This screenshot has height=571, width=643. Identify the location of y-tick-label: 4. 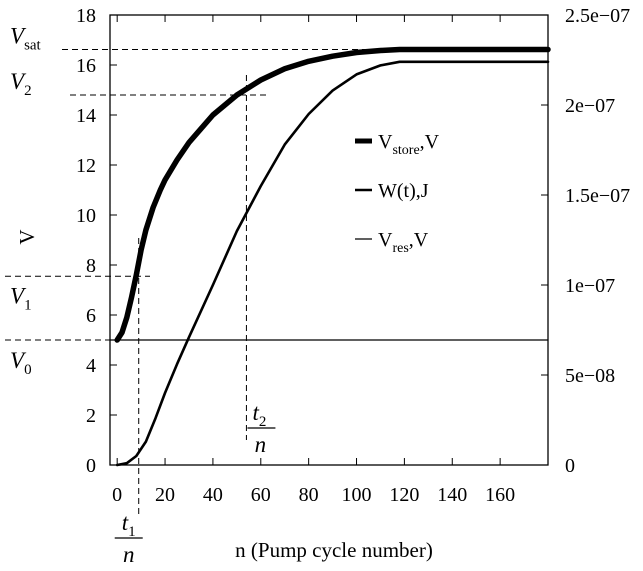
(91, 366).